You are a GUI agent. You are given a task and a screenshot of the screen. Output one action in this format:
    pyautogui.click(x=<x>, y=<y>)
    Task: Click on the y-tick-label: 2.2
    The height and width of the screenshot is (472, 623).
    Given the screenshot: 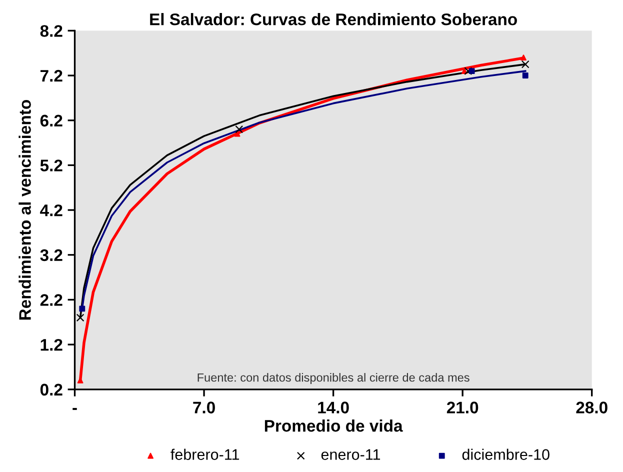 What is the action you would take?
    pyautogui.click(x=51, y=300)
    